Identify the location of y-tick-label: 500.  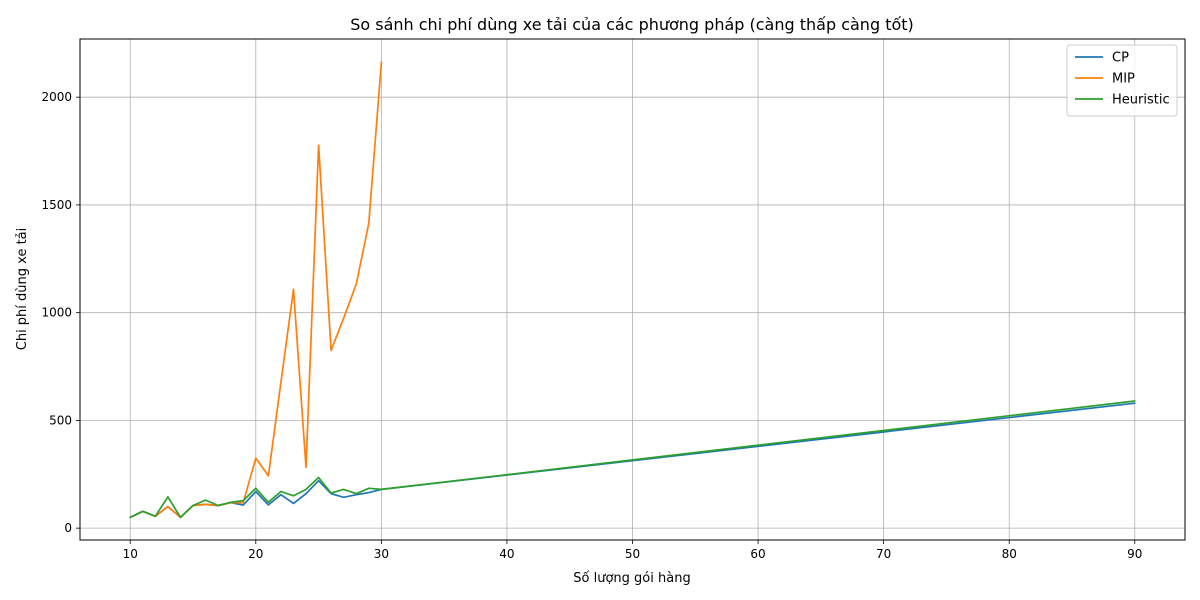
(60, 420).